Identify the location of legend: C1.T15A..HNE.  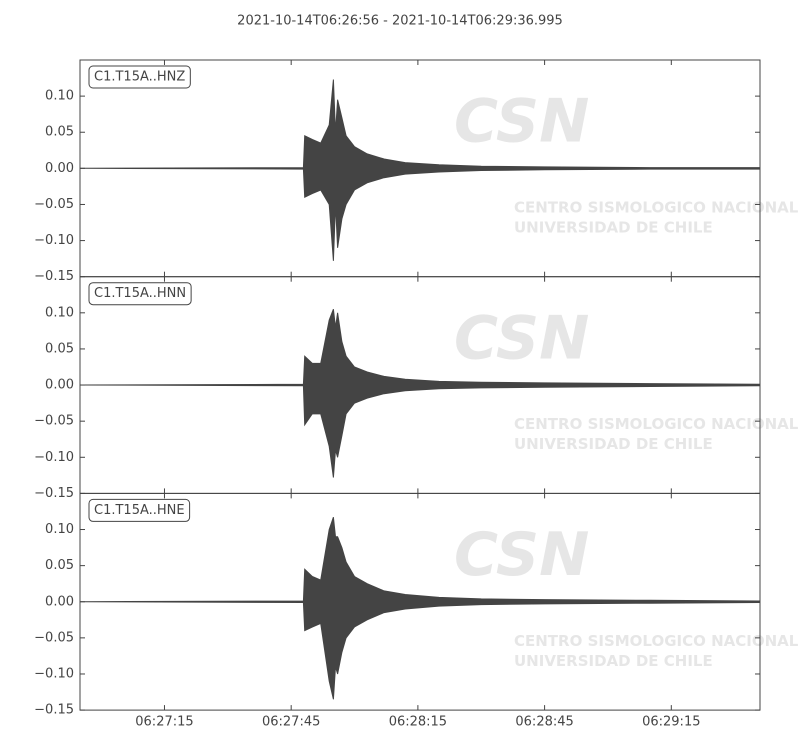
(139, 510).